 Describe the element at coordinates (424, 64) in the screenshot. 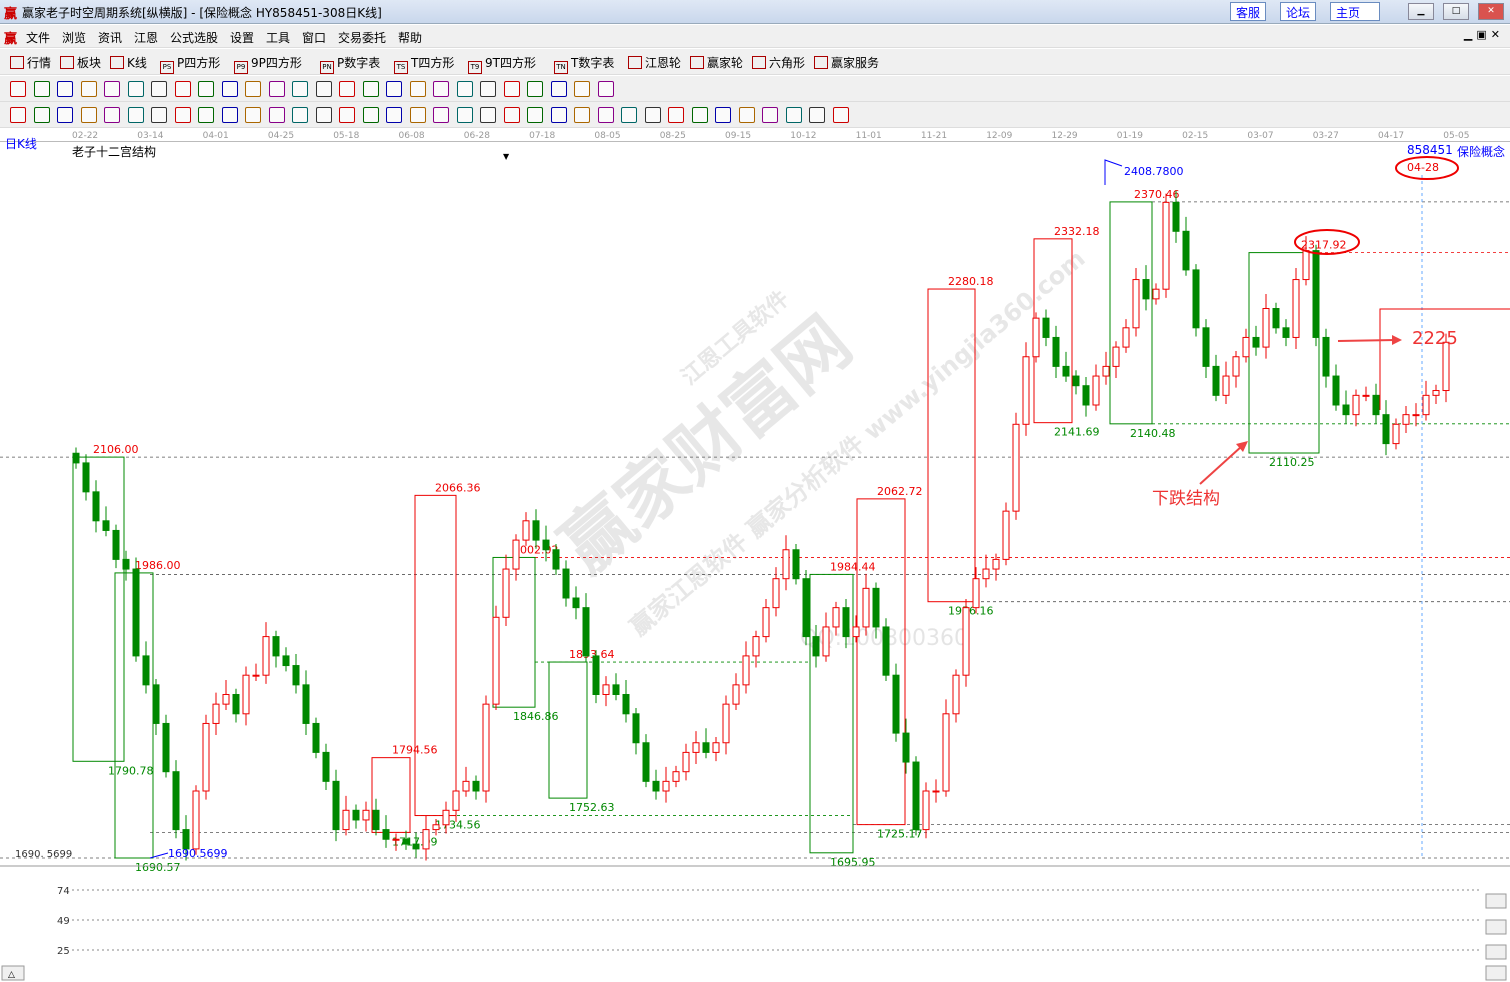

I see `toolbar-6: TS T四方形` at that location.